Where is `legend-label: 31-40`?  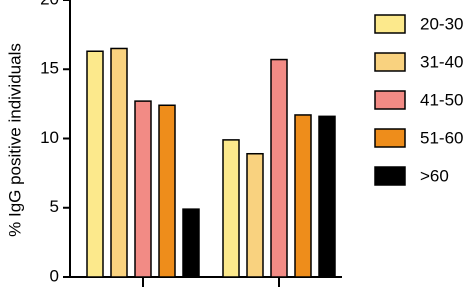
legend-label: 31-40 is located at coordinates (441, 61).